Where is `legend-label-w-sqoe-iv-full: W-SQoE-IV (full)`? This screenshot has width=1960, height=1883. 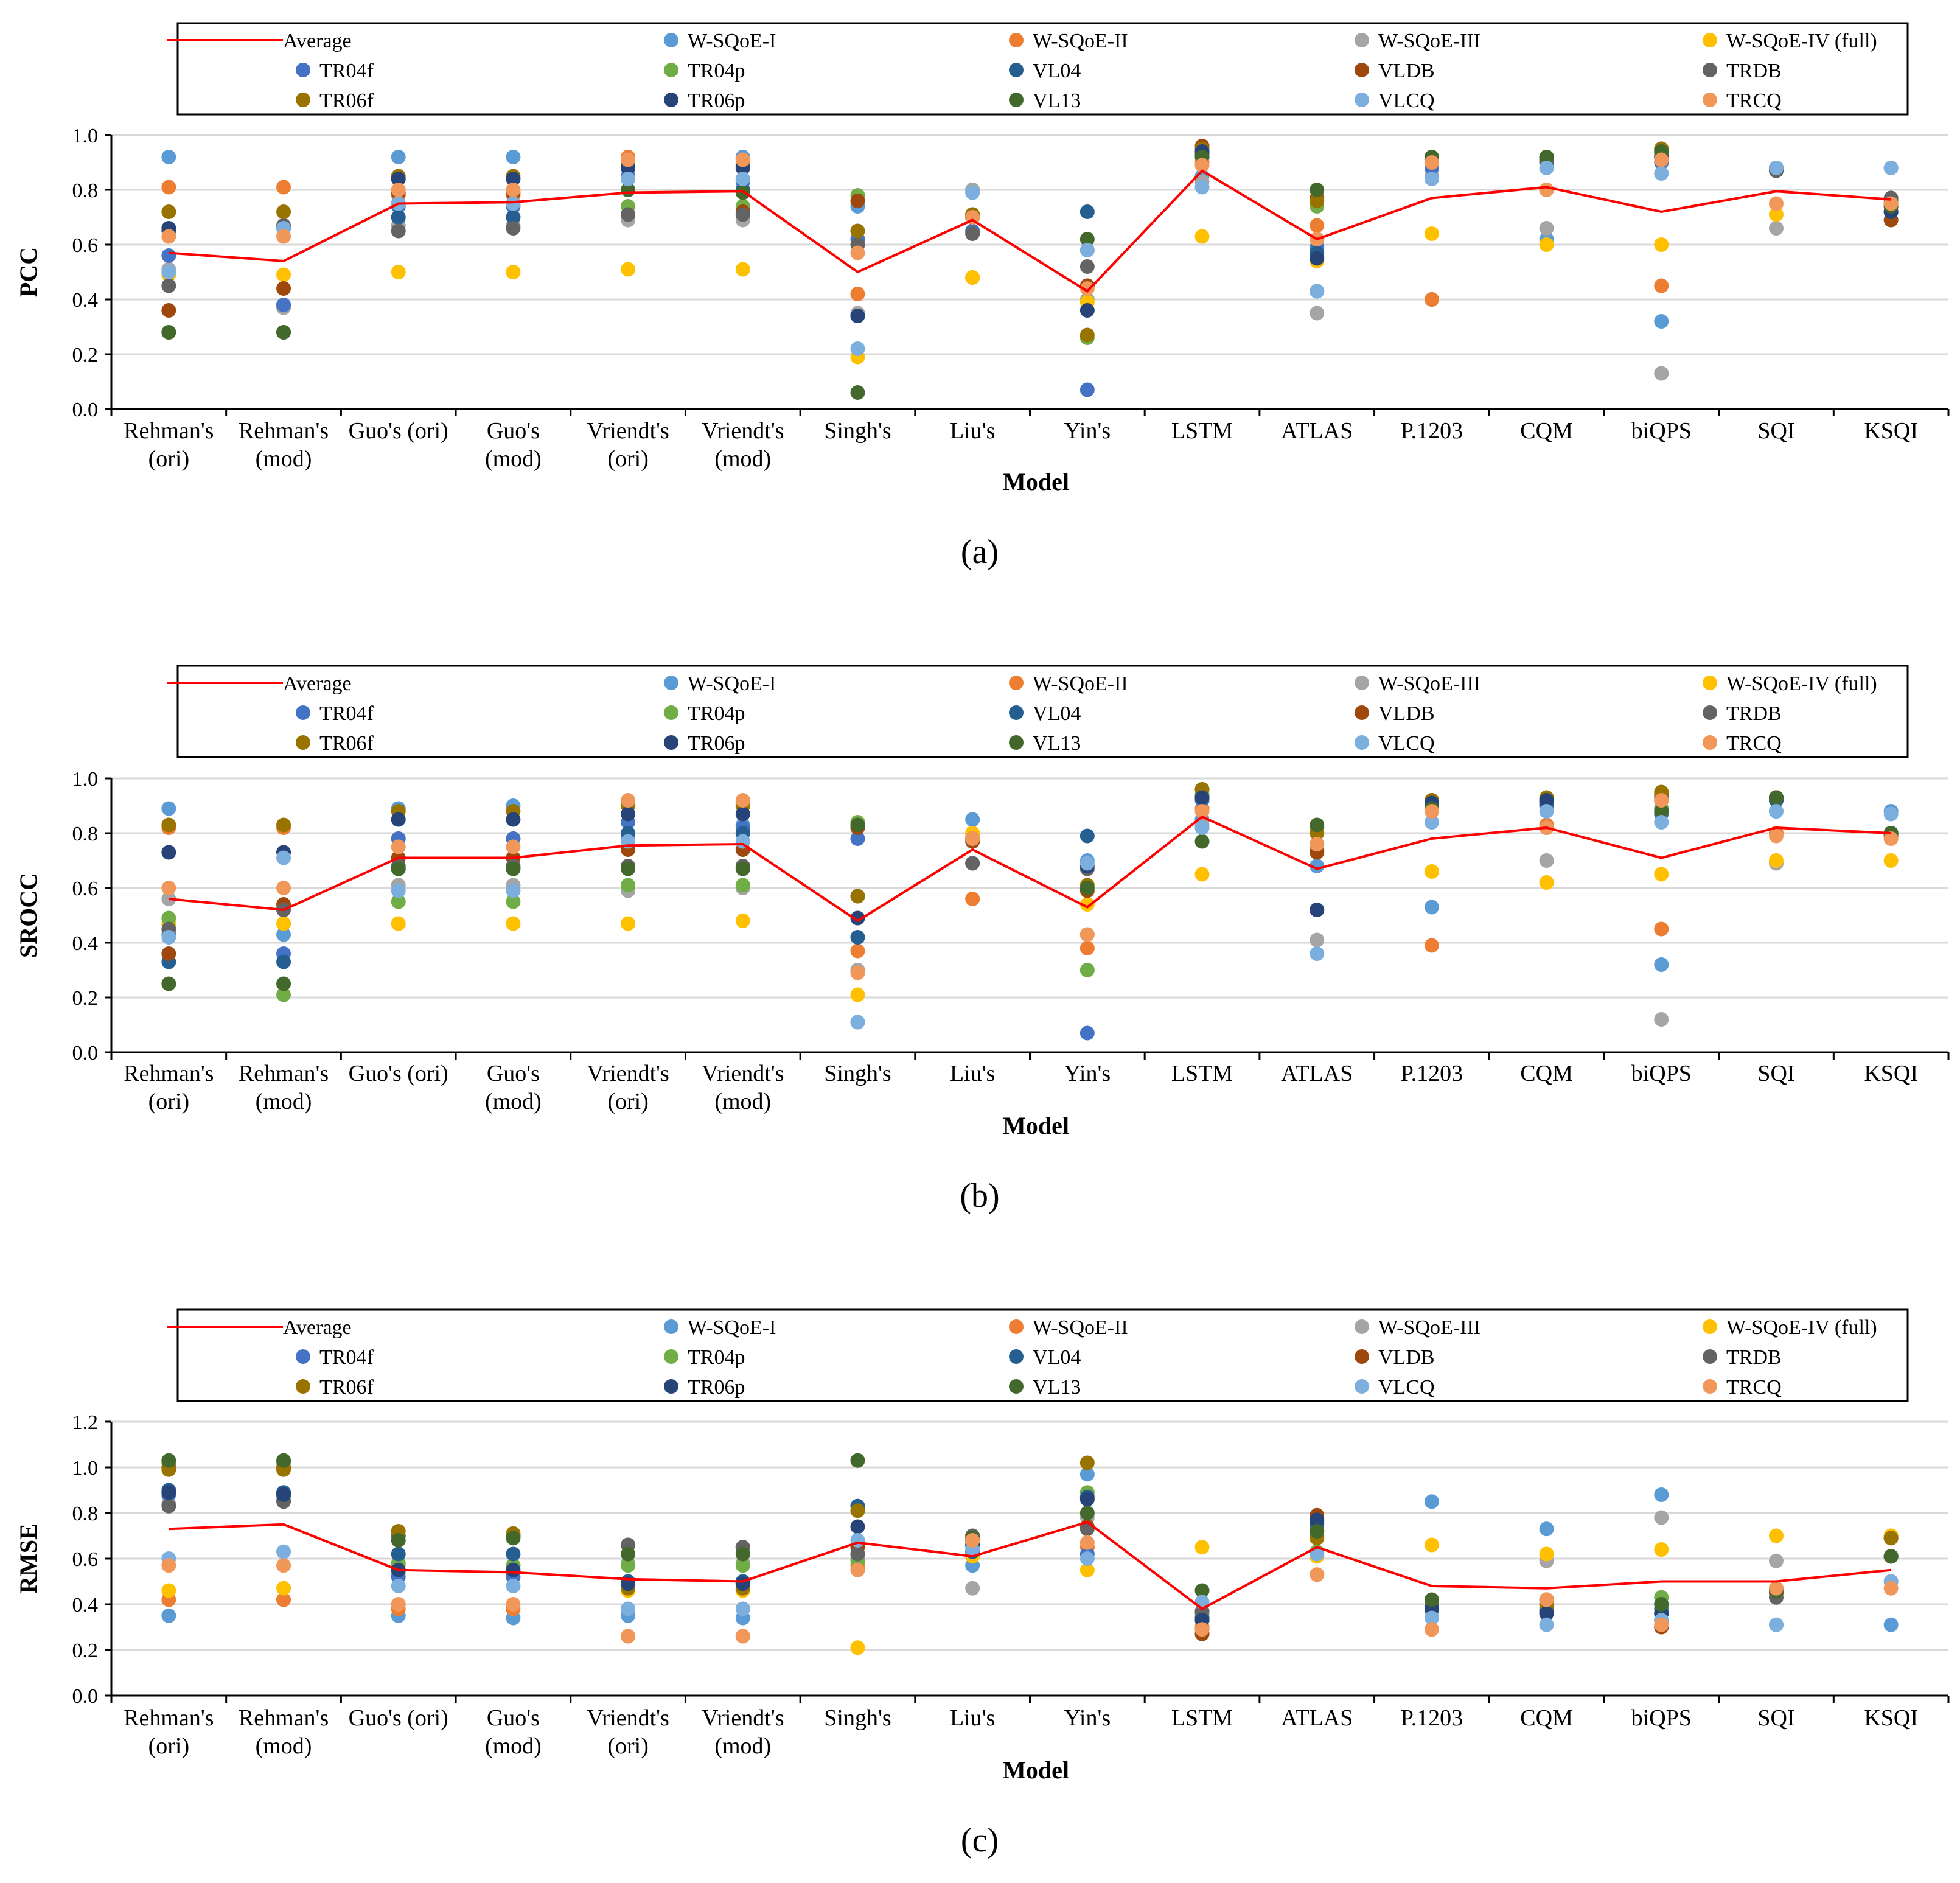
legend-label-w-sqoe-iv-full: W-SQoE-IV (full) is located at coordinates (1801, 41).